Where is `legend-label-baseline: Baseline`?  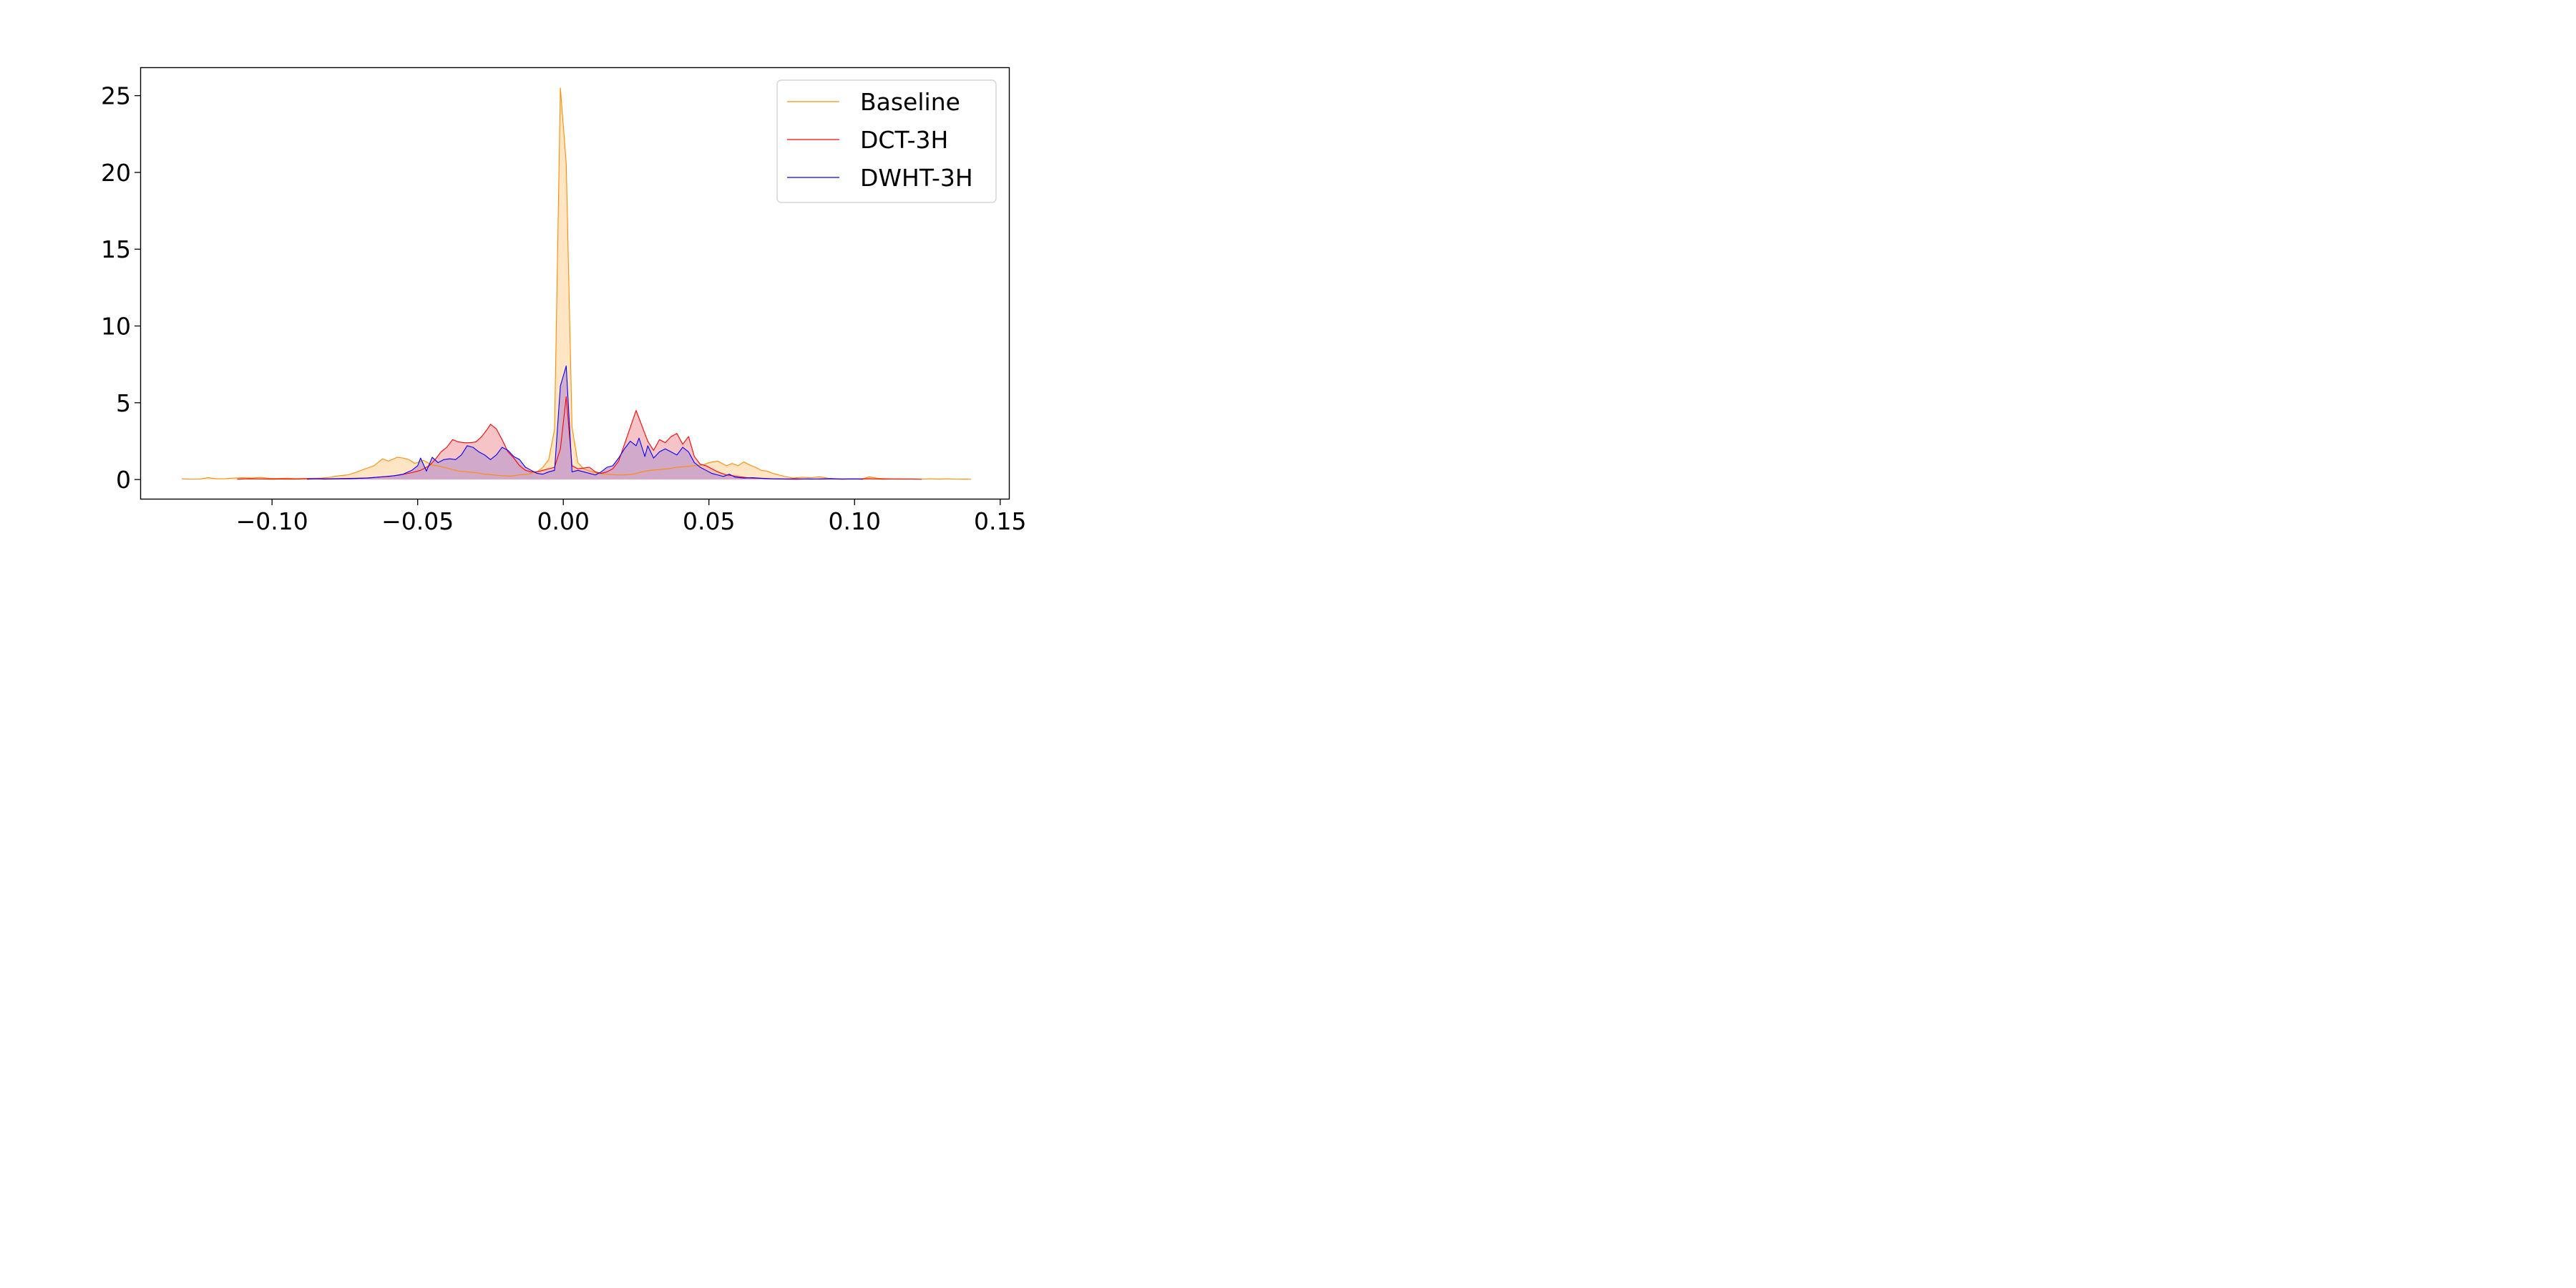 legend-label-baseline: Baseline is located at coordinates (910, 102).